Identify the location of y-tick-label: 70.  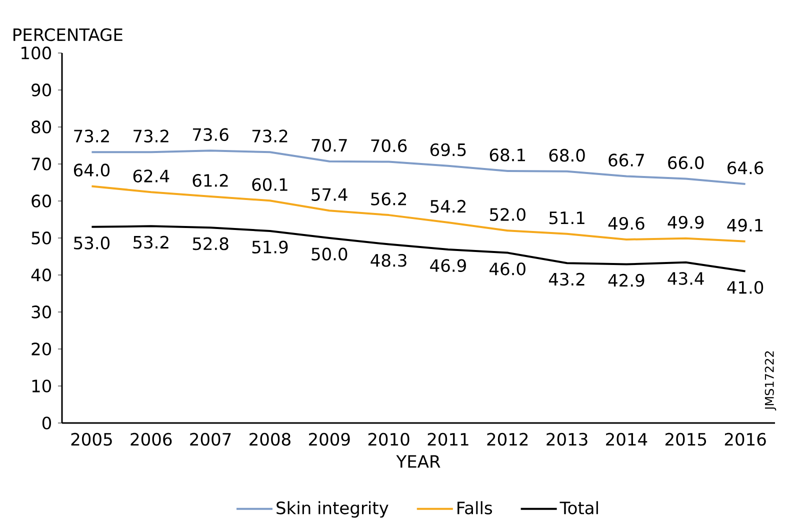
(42, 164).